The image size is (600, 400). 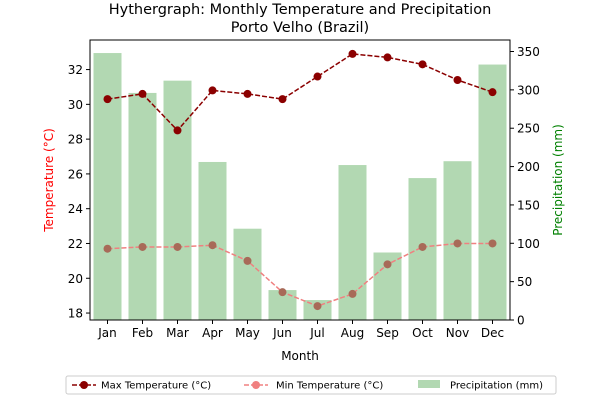 What do you see at coordinates (496, 386) in the screenshot?
I see `legend-precip-label: Precipitation (mm)` at bounding box center [496, 386].